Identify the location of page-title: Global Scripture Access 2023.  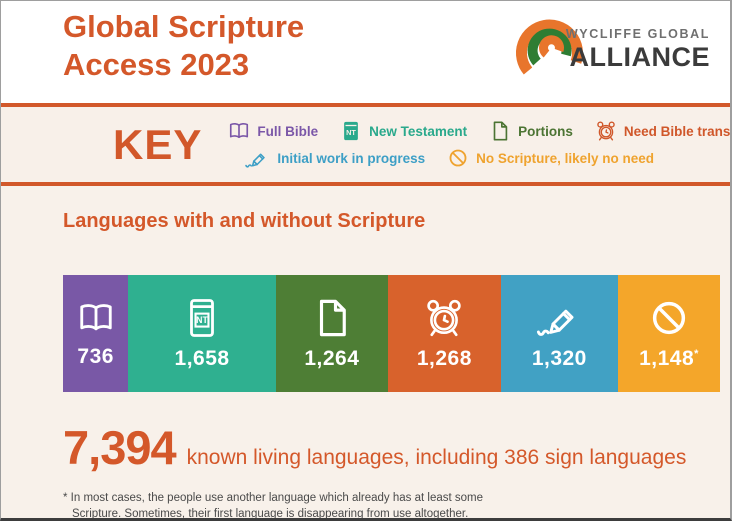
(183, 46).